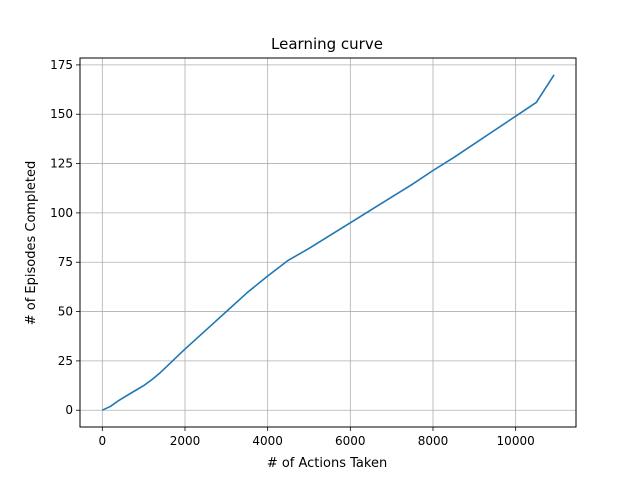 The image size is (640, 480). I want to click on y-tick-label: 50, so click(65, 312).